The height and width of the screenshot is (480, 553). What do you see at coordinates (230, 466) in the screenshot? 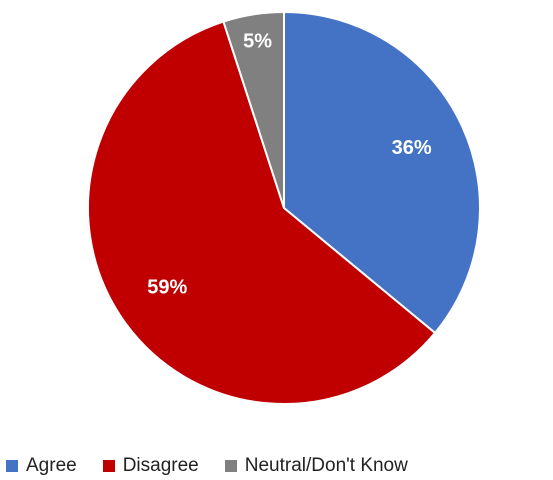
I see `legend-swatch-neutral` at bounding box center [230, 466].